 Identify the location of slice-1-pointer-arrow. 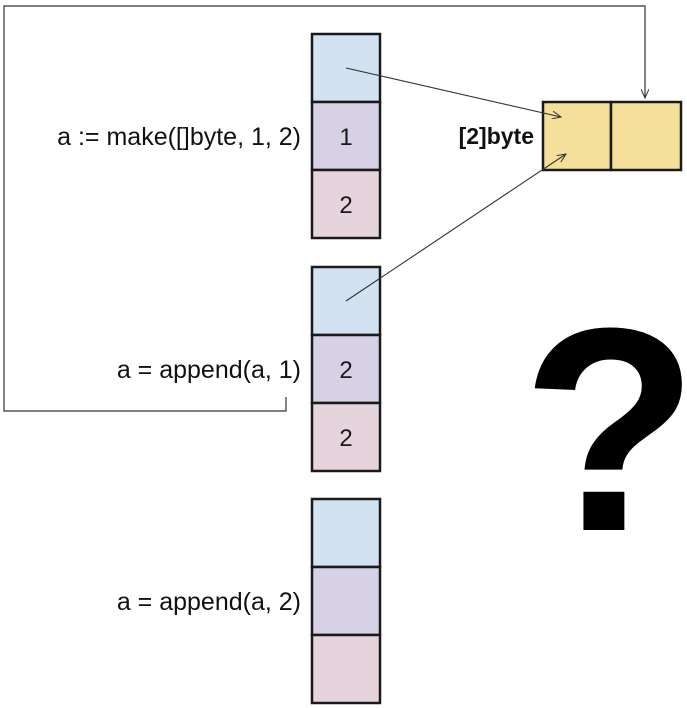
(453, 92).